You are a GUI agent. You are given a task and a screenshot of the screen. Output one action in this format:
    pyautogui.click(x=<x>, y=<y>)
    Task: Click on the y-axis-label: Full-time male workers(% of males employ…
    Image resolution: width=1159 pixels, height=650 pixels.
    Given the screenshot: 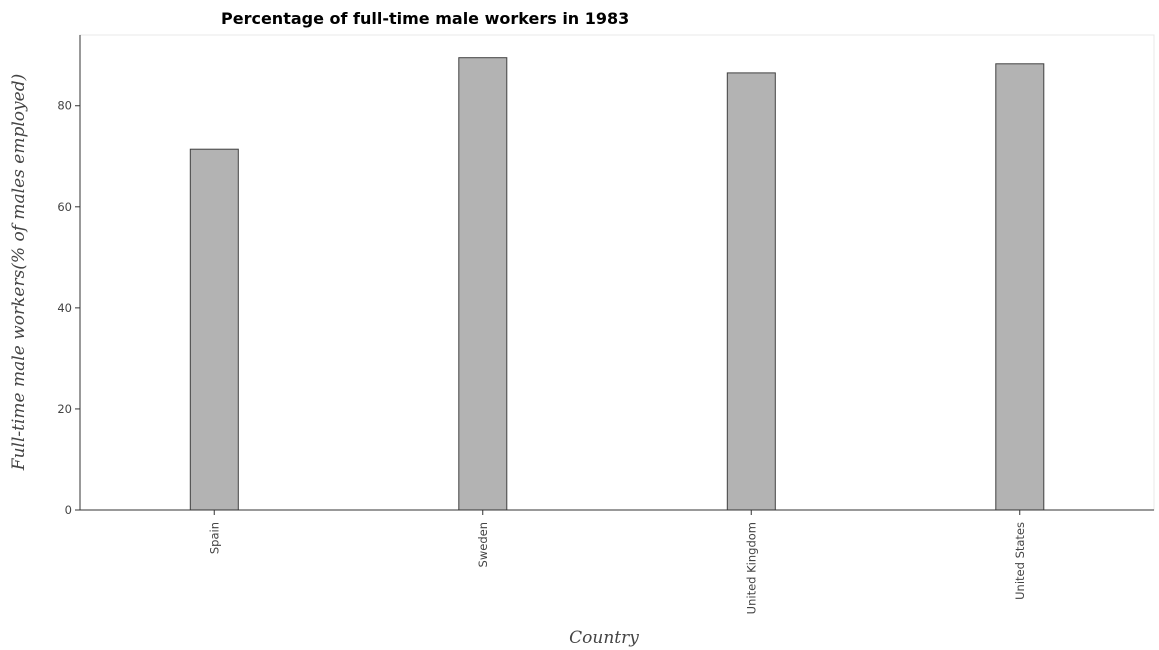 What is the action you would take?
    pyautogui.click(x=19, y=272)
    